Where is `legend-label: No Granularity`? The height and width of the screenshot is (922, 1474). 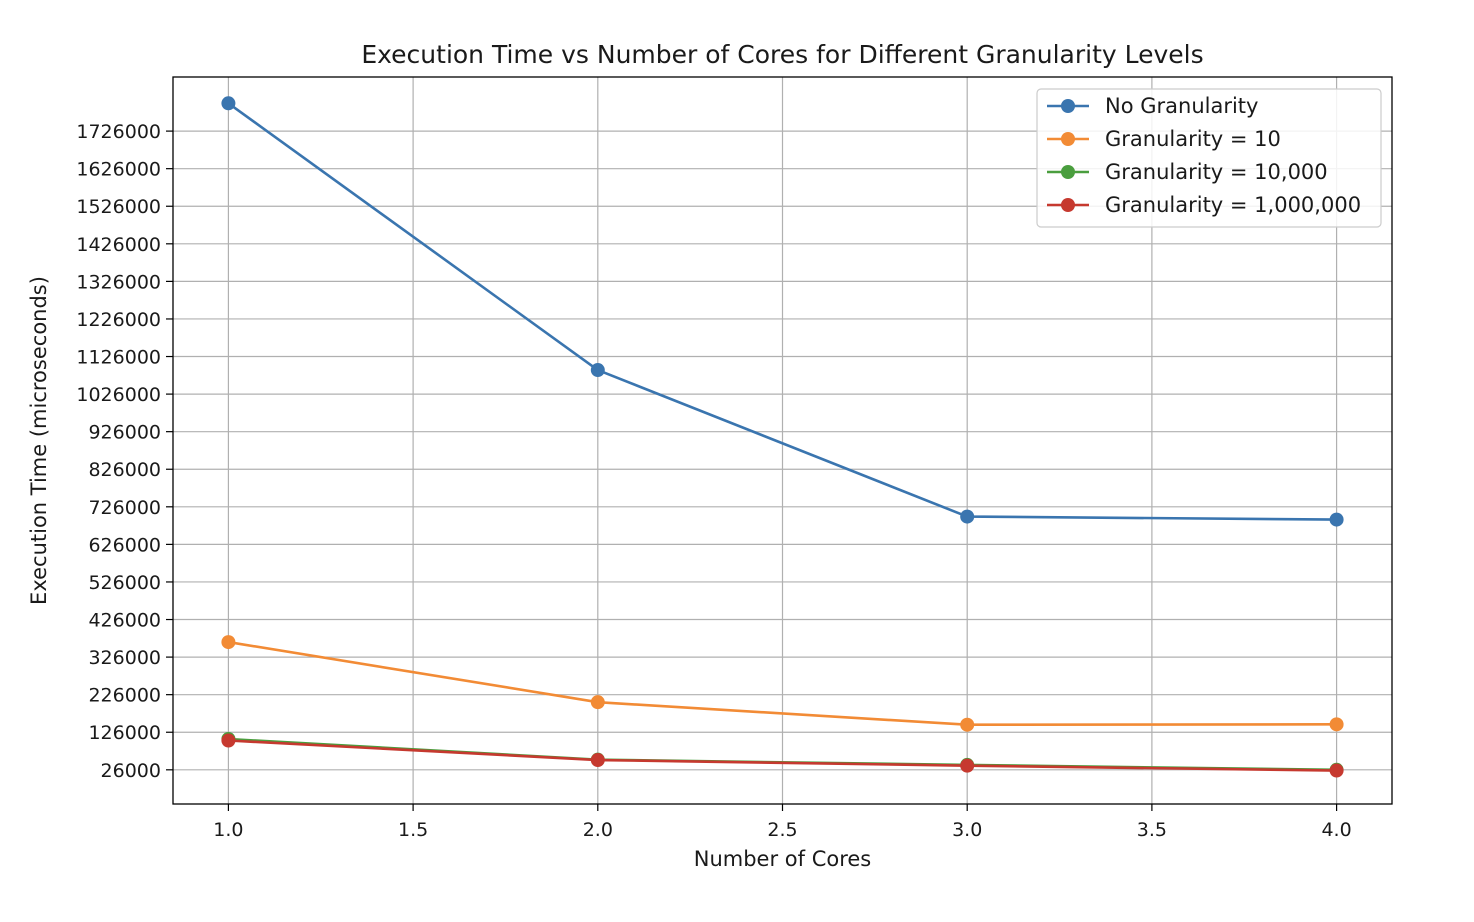
legend-label: No Granularity is located at coordinates (1181, 106).